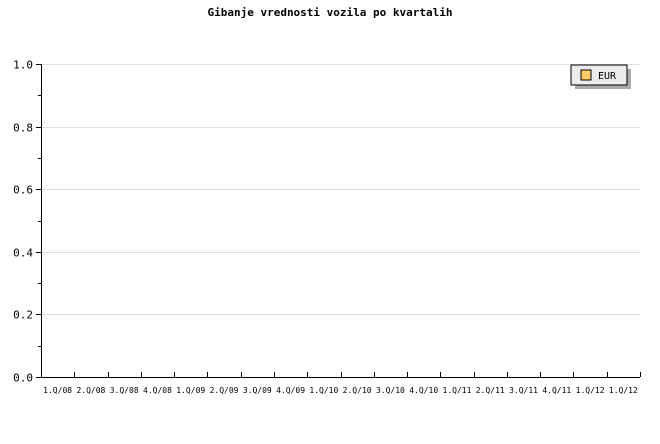 Image resolution: width=660 pixels, height=444 pixels. What do you see at coordinates (23, 253) in the screenshot?
I see `y-tick-label: 0.4` at bounding box center [23, 253].